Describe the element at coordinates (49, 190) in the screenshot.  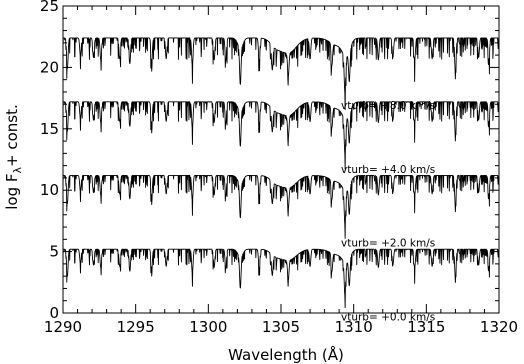
I see `y-tick-label: 10` at that location.